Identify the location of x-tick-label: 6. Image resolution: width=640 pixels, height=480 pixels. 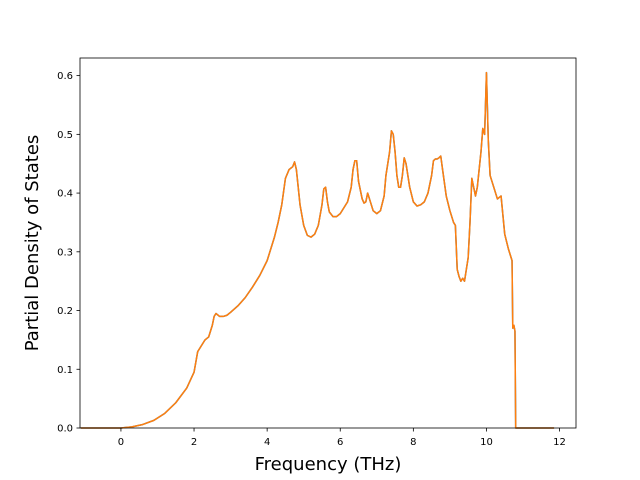
(340, 442).